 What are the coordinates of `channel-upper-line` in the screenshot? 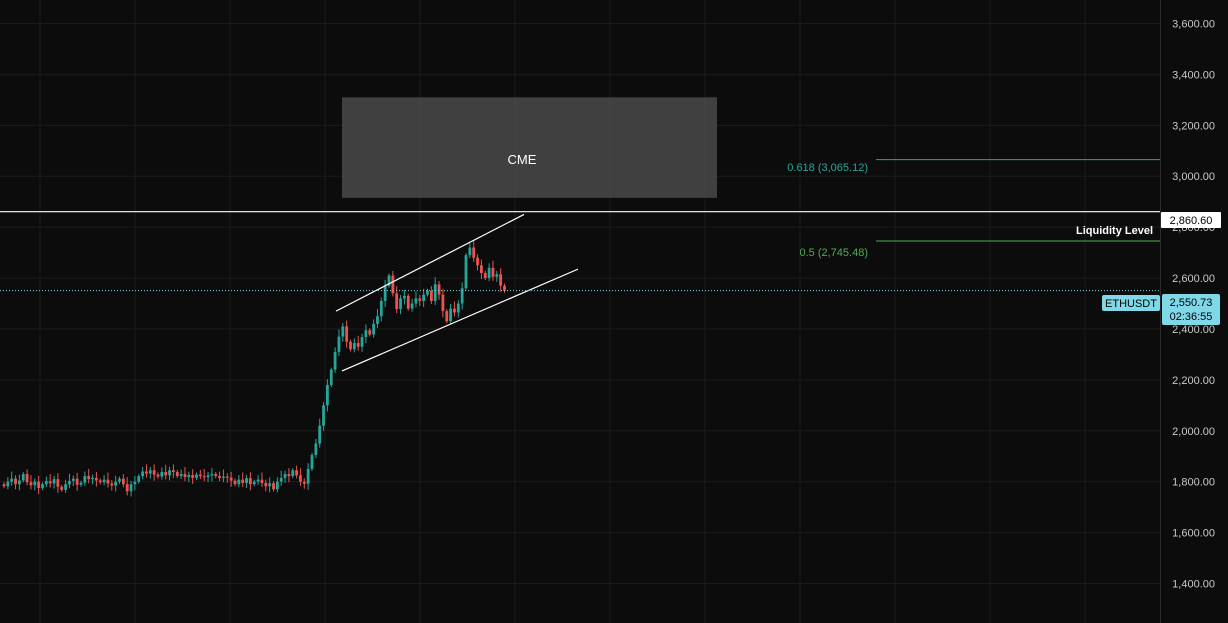 It's located at (430, 262).